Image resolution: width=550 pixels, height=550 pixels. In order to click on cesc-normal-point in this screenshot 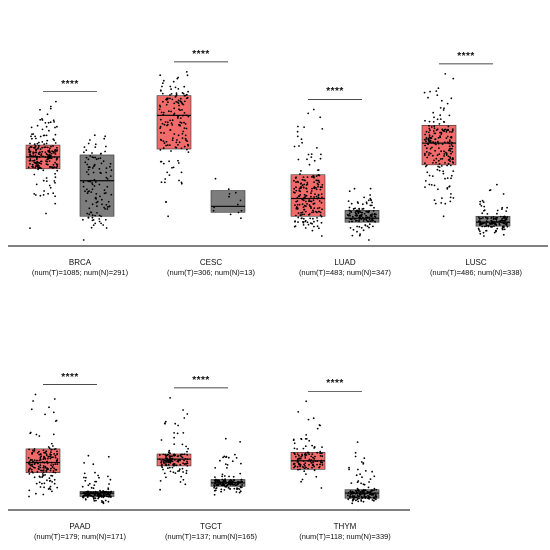, I will do `click(241, 210)`.